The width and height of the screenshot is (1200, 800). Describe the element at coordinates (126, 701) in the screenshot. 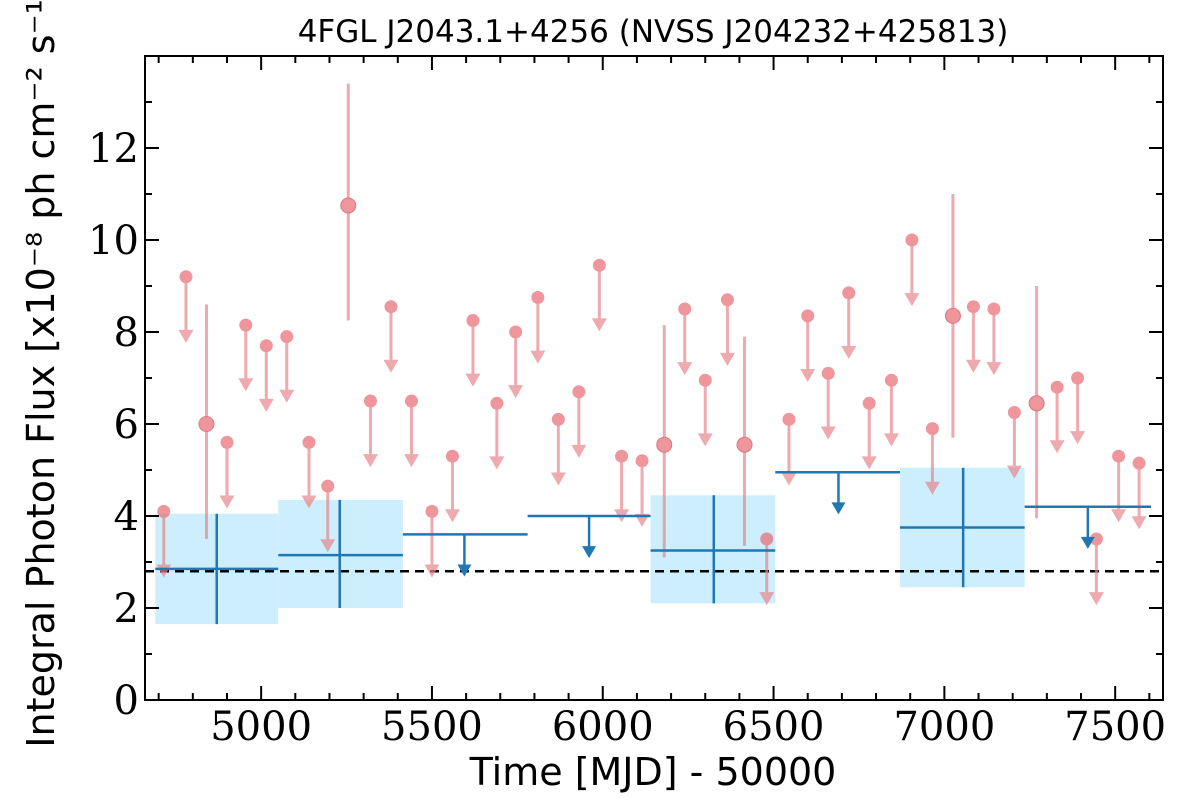

I see `y-tick-label: 0` at that location.